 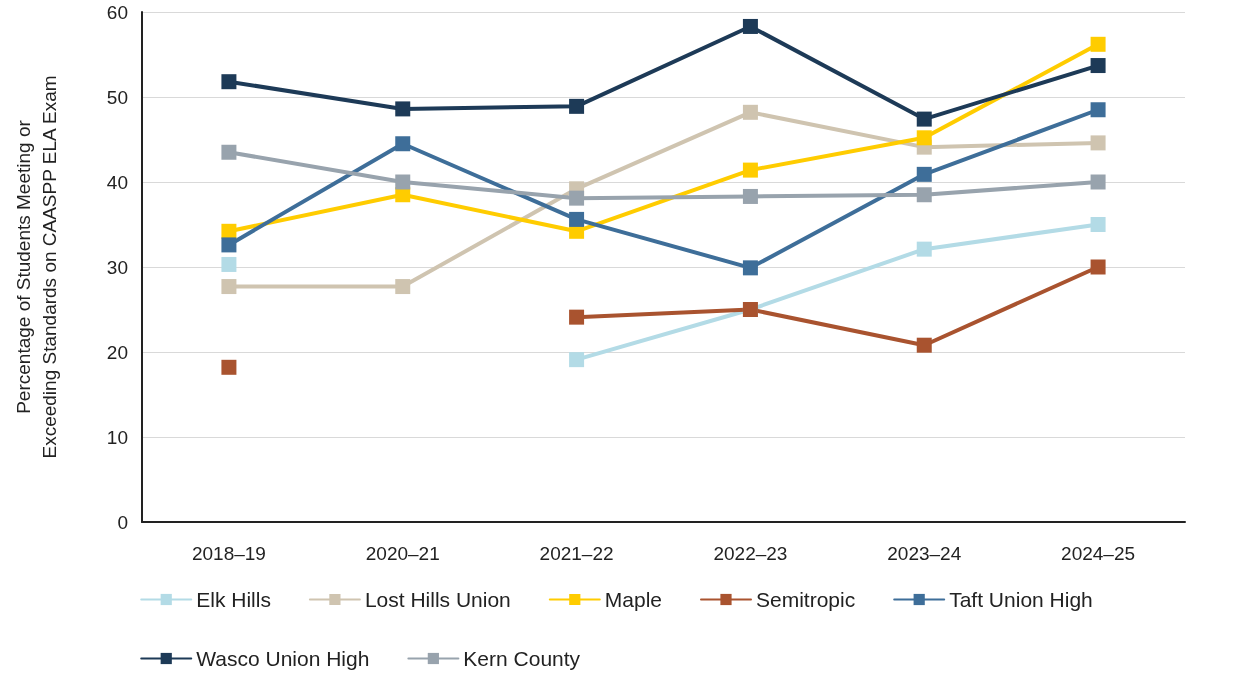 What do you see at coordinates (576, 553) in the screenshot?
I see `x-tick-label: 2021–22` at bounding box center [576, 553].